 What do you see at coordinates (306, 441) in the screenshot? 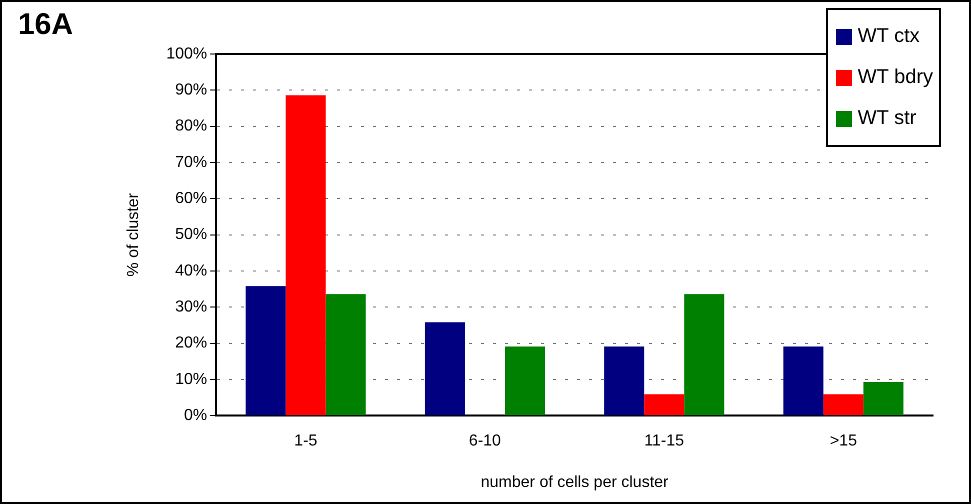
I see `x-tick-label: 1-5` at bounding box center [306, 441].